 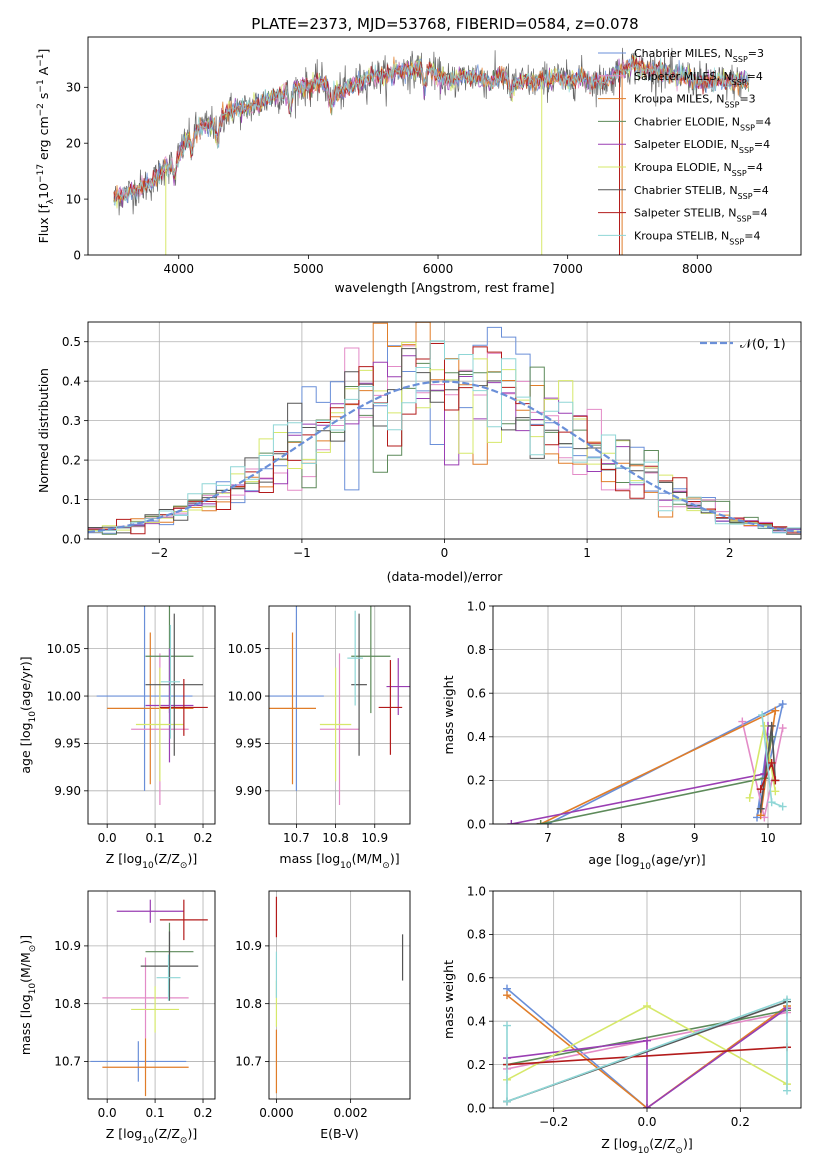 I want to click on y-tick-label: 9.90, so click(x=67, y=791).